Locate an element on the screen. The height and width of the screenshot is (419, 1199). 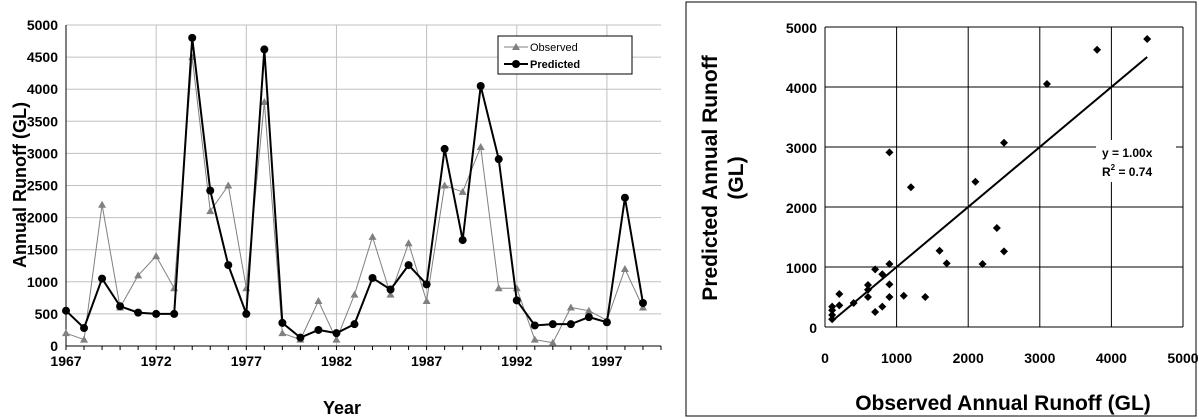
right-x-tick-label: 1000 is located at coordinates (896, 358).